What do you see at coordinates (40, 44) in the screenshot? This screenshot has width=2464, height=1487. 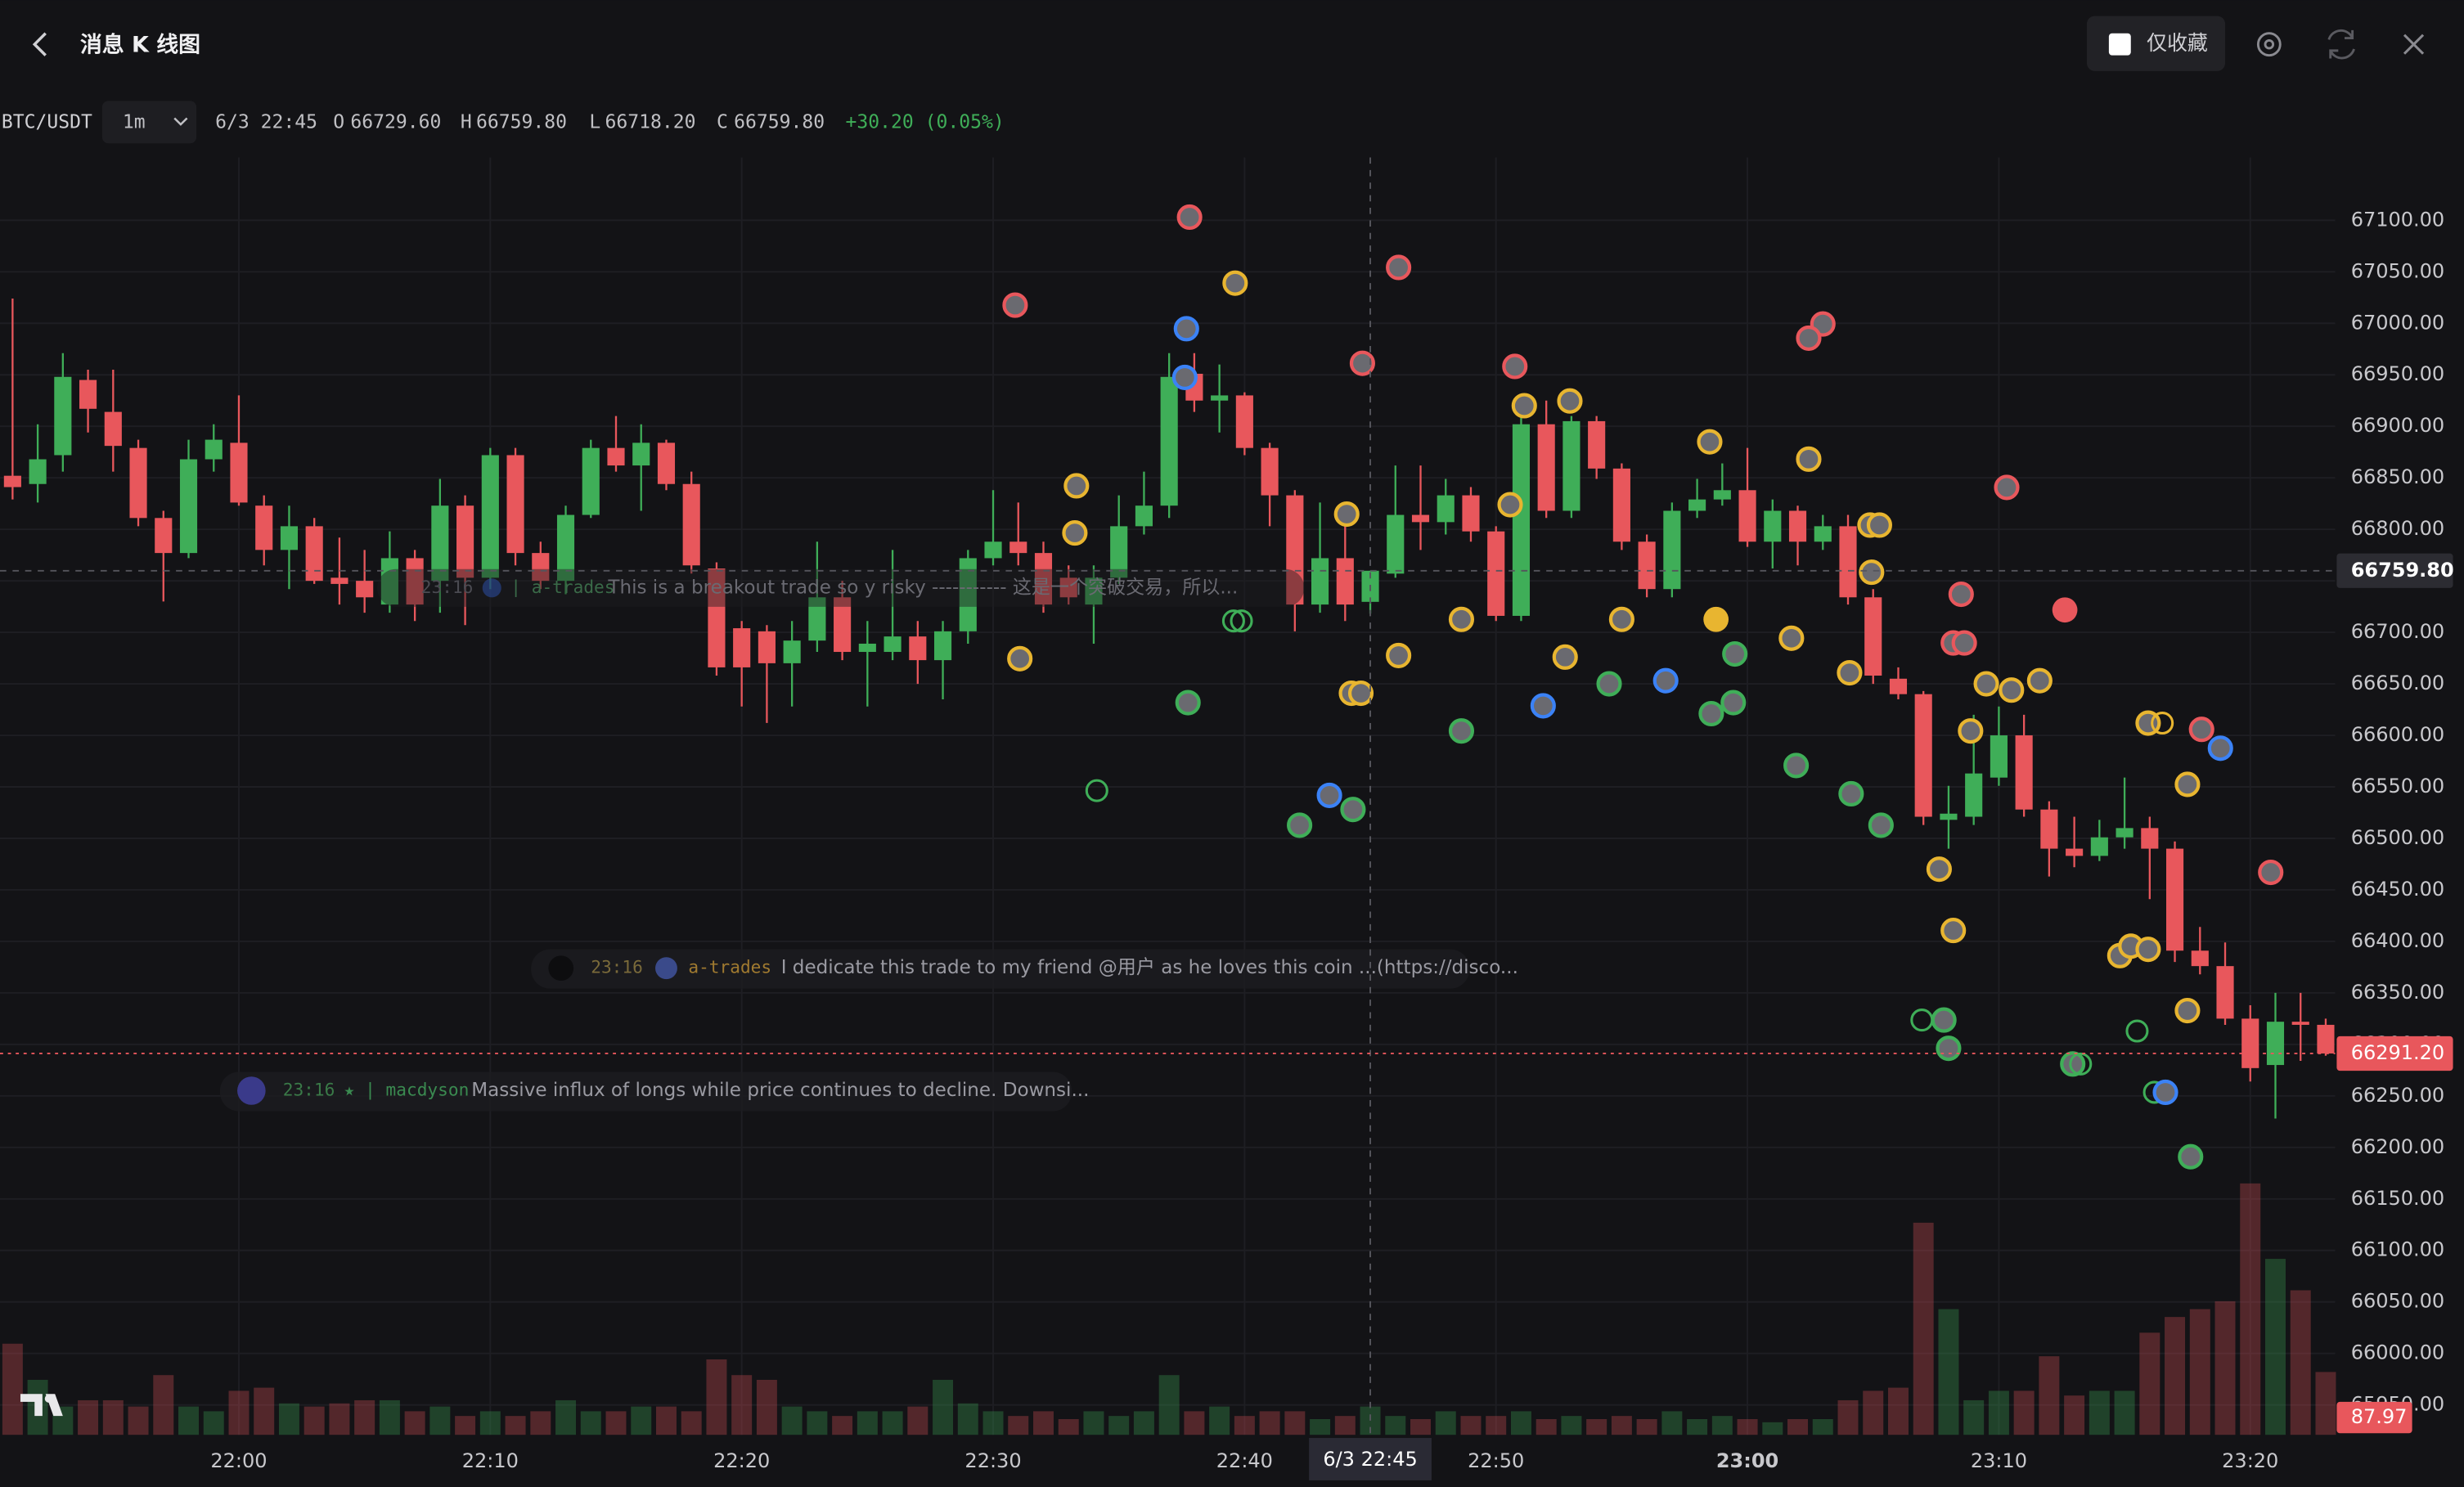 I see `back-button` at bounding box center [40, 44].